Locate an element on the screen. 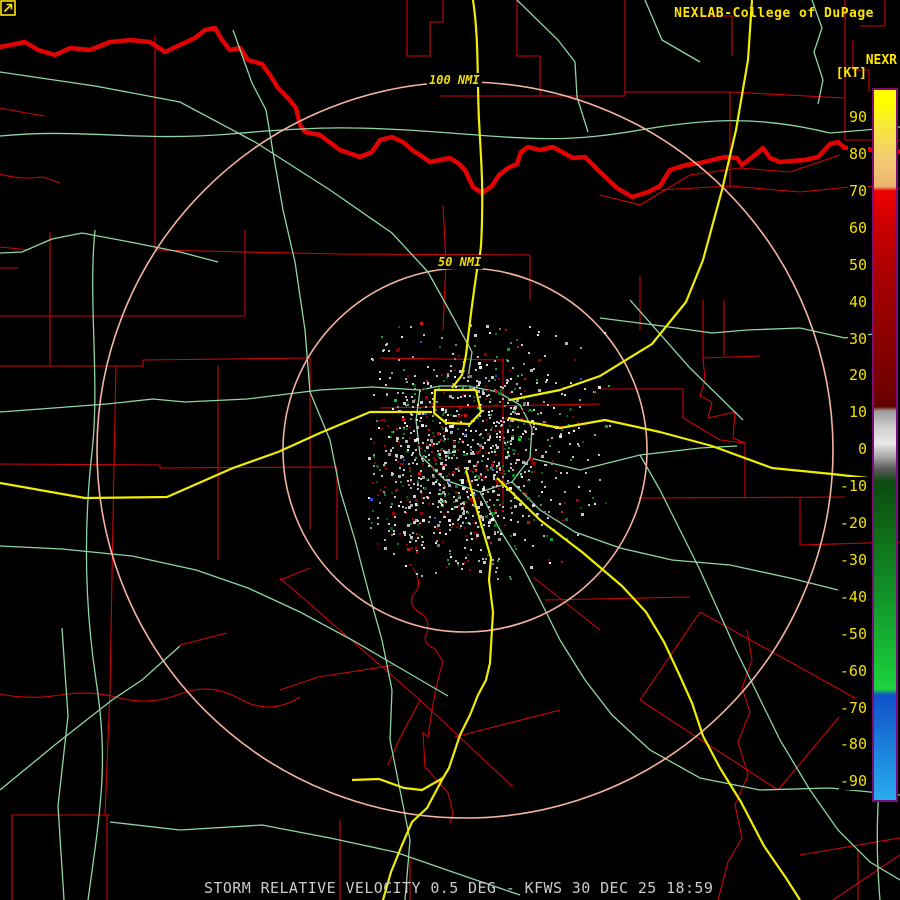 The height and width of the screenshot is (900, 900). colorbar-tick: -40 is located at coordinates (853, 596).